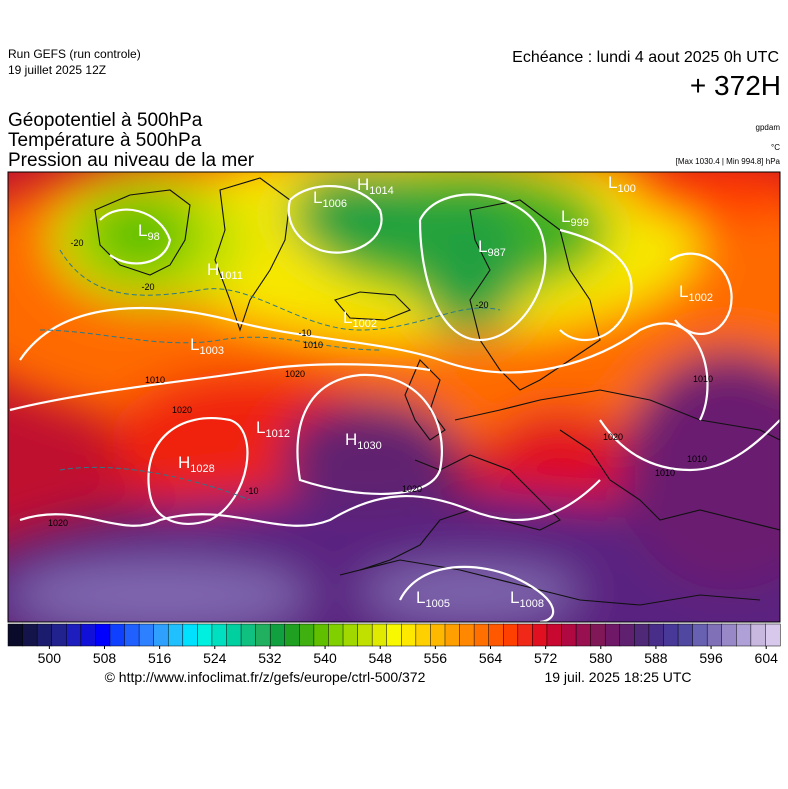 This screenshot has height=789, width=788. I want to click on center-value: 1005, so click(437, 604).